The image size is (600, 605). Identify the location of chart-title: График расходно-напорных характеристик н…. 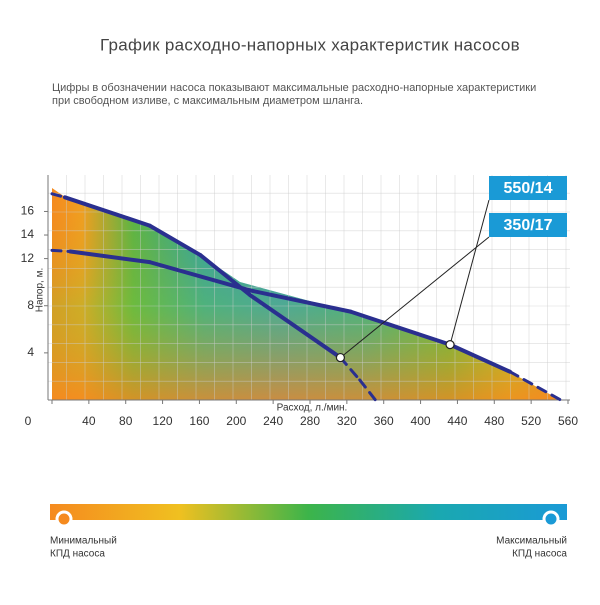
(310, 44).